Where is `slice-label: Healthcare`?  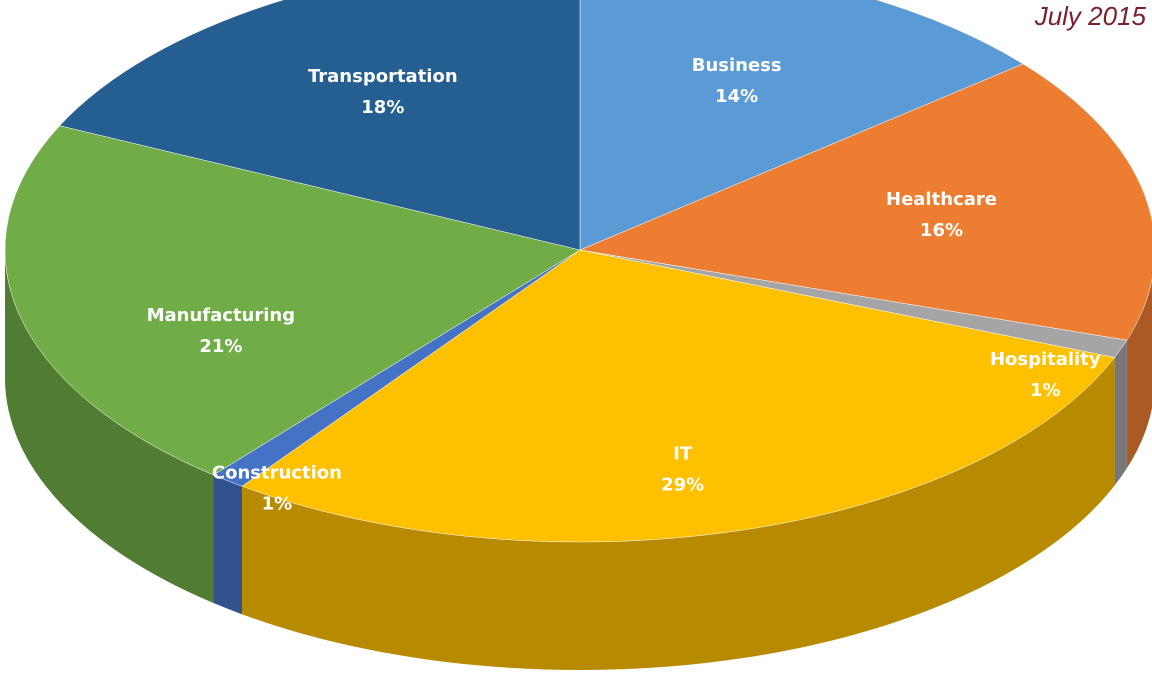
slice-label: Healthcare is located at coordinates (941, 199).